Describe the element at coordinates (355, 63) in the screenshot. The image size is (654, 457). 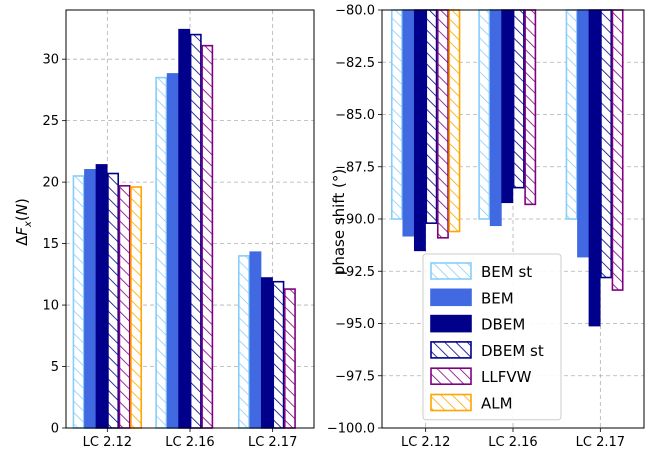
I see `y-tick-label: −82.5` at that location.